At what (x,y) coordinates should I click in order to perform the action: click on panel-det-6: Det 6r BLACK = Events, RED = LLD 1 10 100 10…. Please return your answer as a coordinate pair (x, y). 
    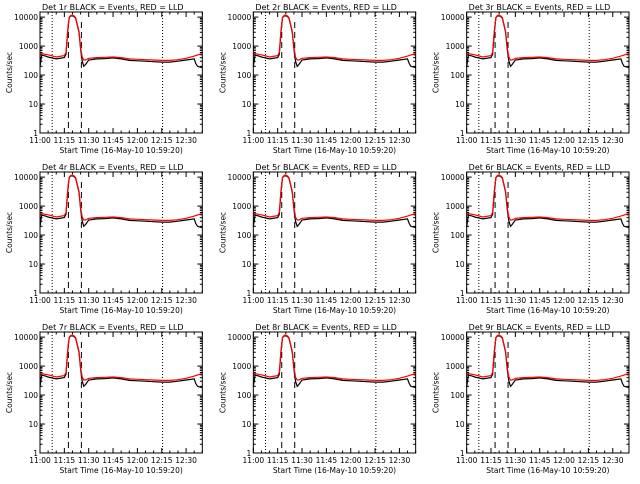
    Looking at the image, I should click on (531, 239).